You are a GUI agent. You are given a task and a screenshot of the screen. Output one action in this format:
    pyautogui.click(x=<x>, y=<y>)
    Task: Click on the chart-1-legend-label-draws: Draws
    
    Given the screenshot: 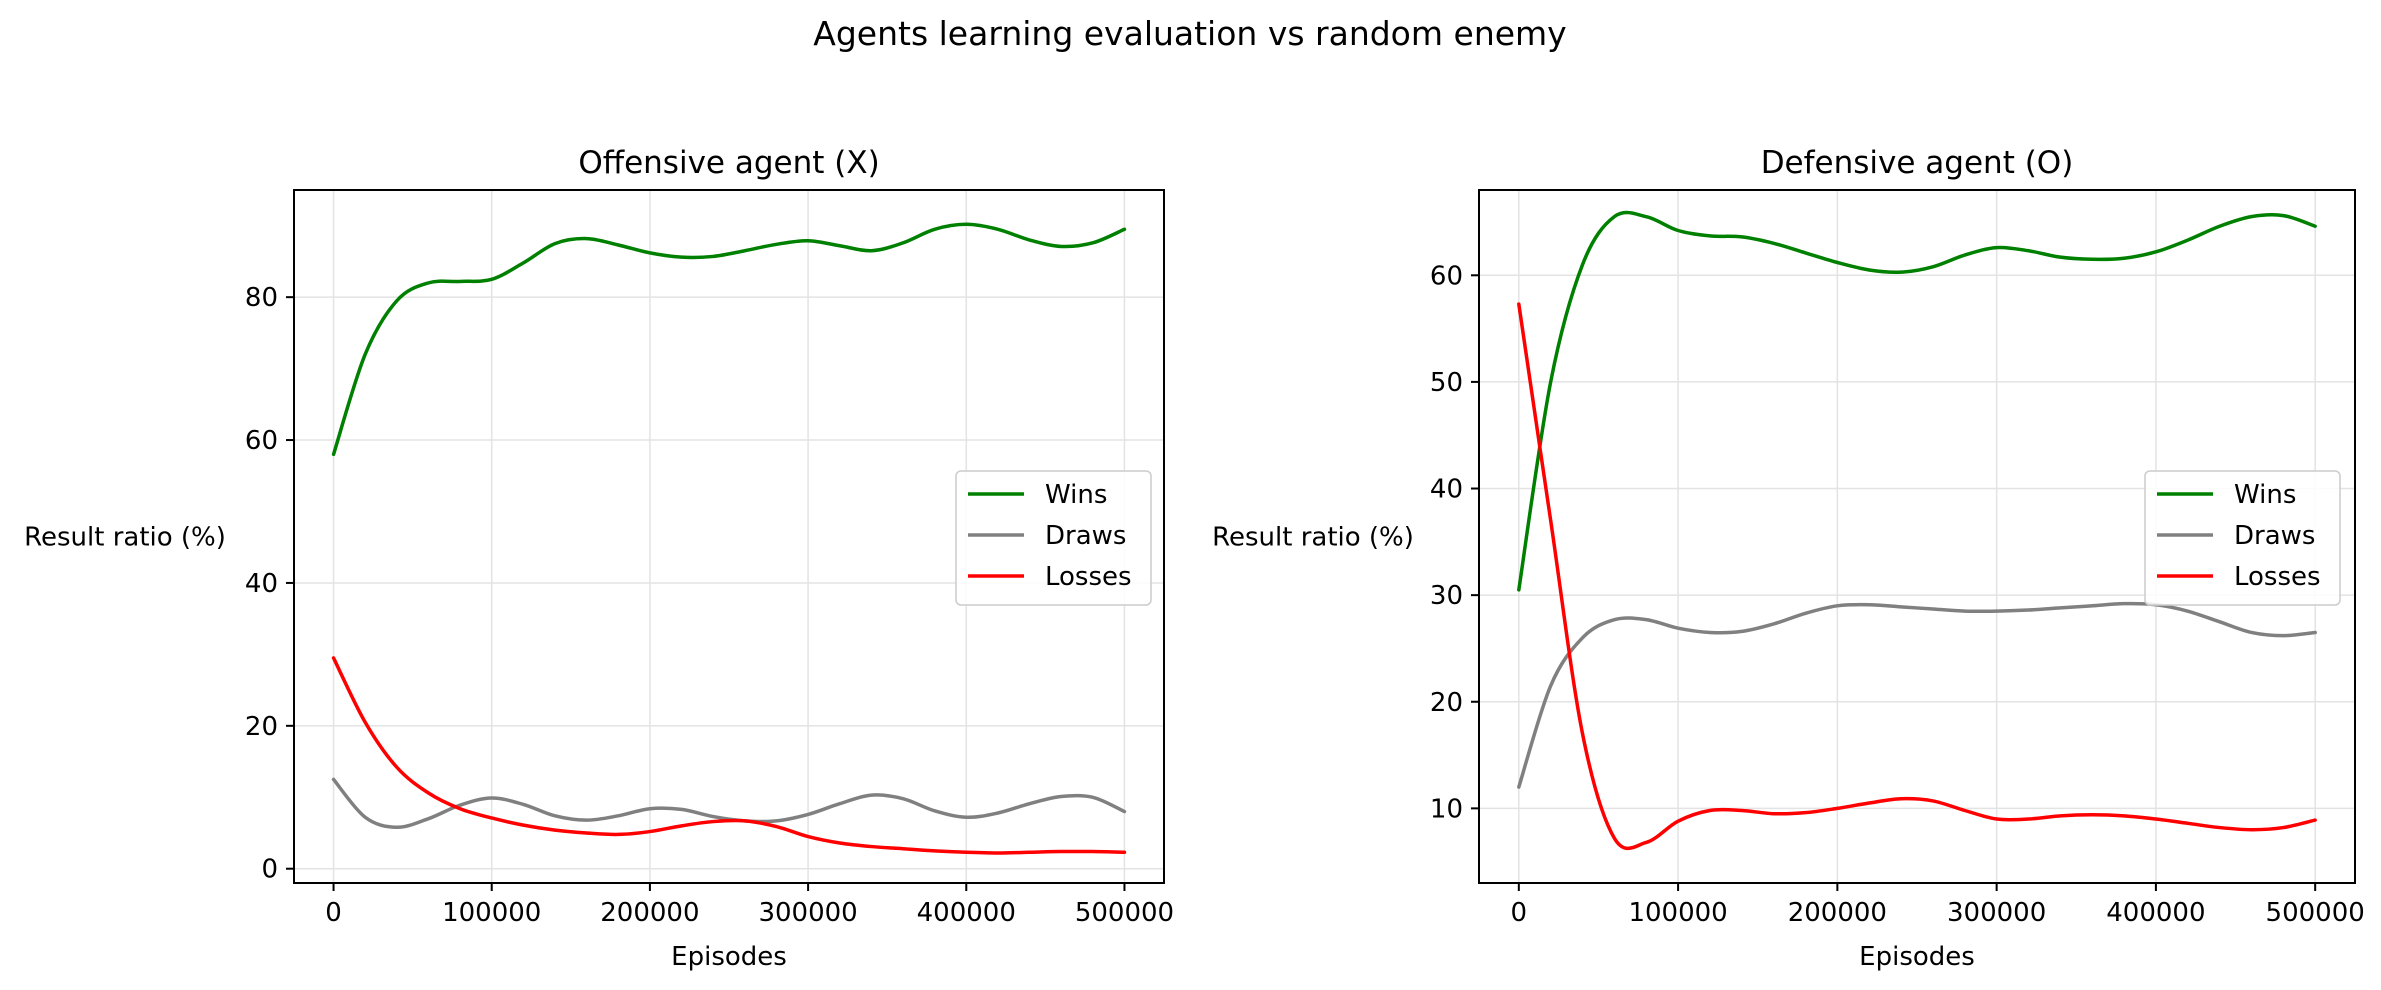 What is the action you would take?
    pyautogui.click(x=2274, y=536)
    